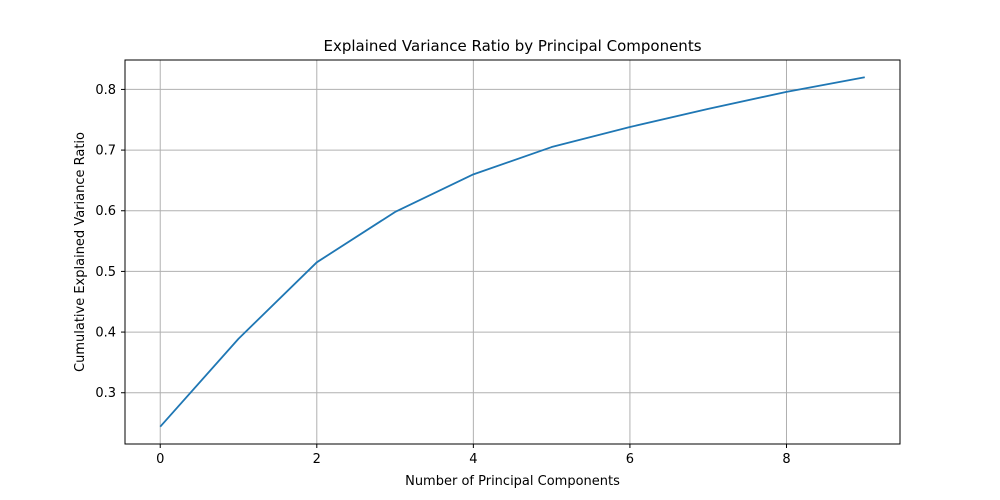  I want to click on x-tick-label: 0, so click(160, 459).